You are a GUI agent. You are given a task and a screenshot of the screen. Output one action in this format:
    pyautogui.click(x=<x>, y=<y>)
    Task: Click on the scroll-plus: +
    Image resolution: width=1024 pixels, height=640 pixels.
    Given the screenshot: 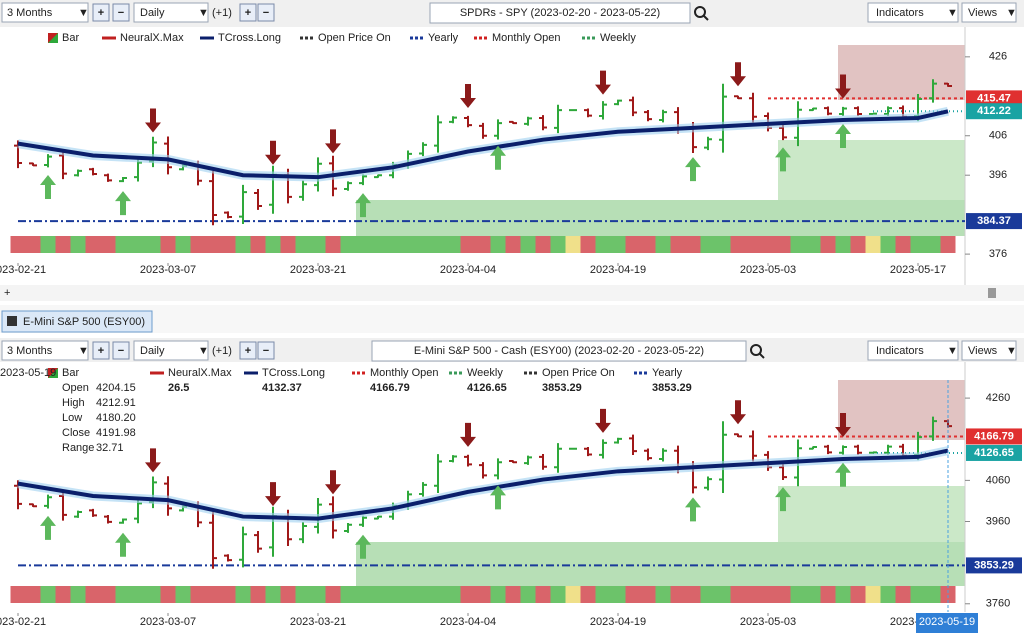 What is the action you would take?
    pyautogui.click(x=7, y=293)
    